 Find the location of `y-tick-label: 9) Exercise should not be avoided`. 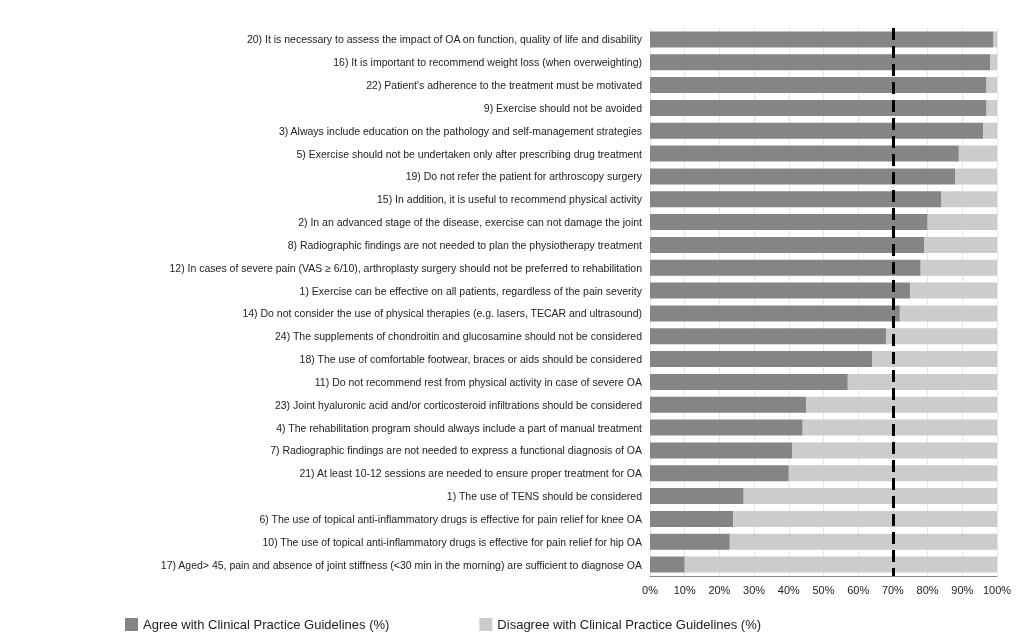

y-tick-label: 9) Exercise should not be avoided is located at coordinates (563, 107).